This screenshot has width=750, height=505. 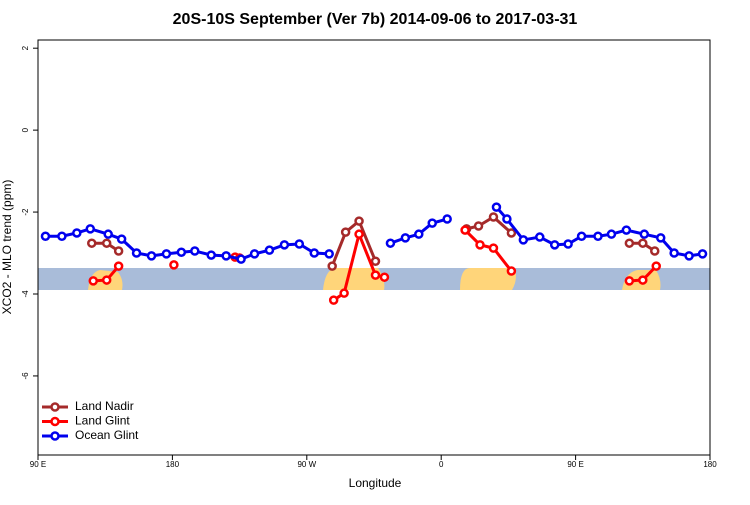 What do you see at coordinates (7, 247) in the screenshot?
I see `y-axis-label: XCO2 - MLO trend (ppm)` at bounding box center [7, 247].